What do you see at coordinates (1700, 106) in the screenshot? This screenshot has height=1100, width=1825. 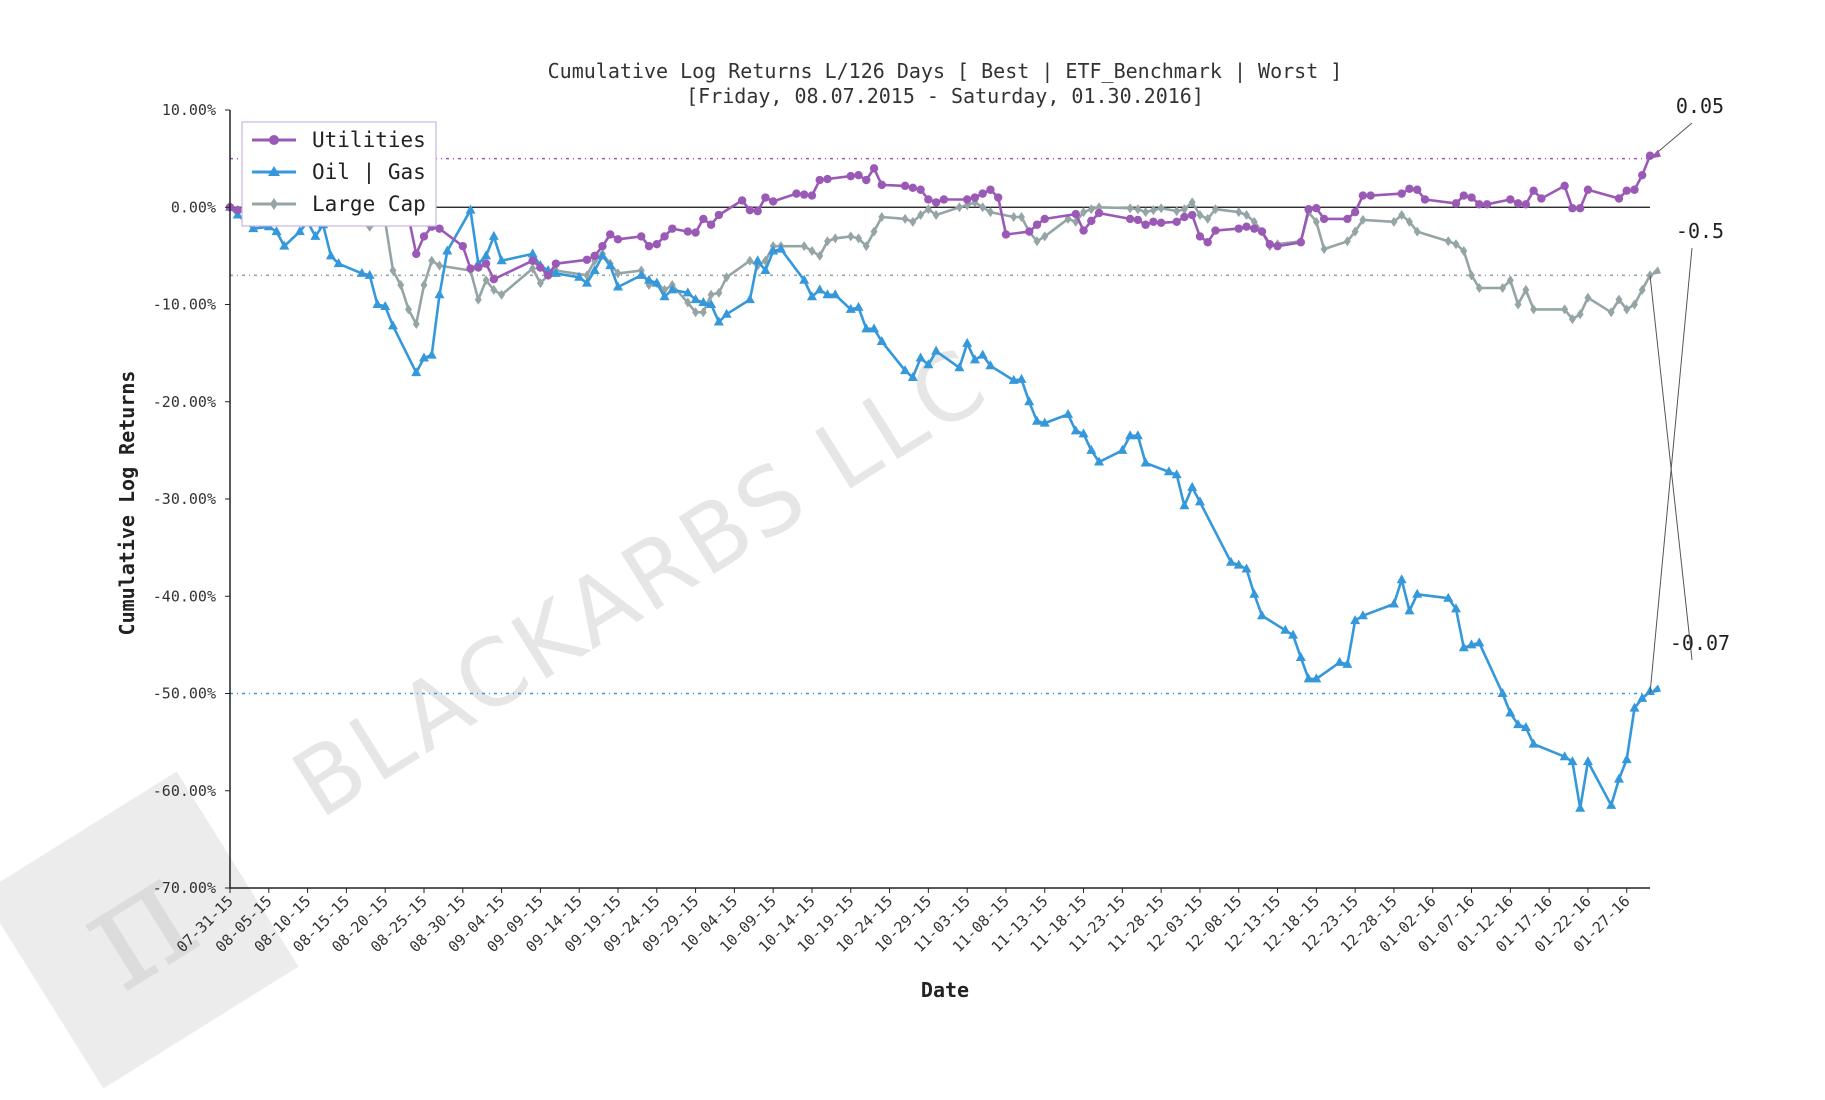 I see `annotation-final-value: 0.05` at bounding box center [1700, 106].